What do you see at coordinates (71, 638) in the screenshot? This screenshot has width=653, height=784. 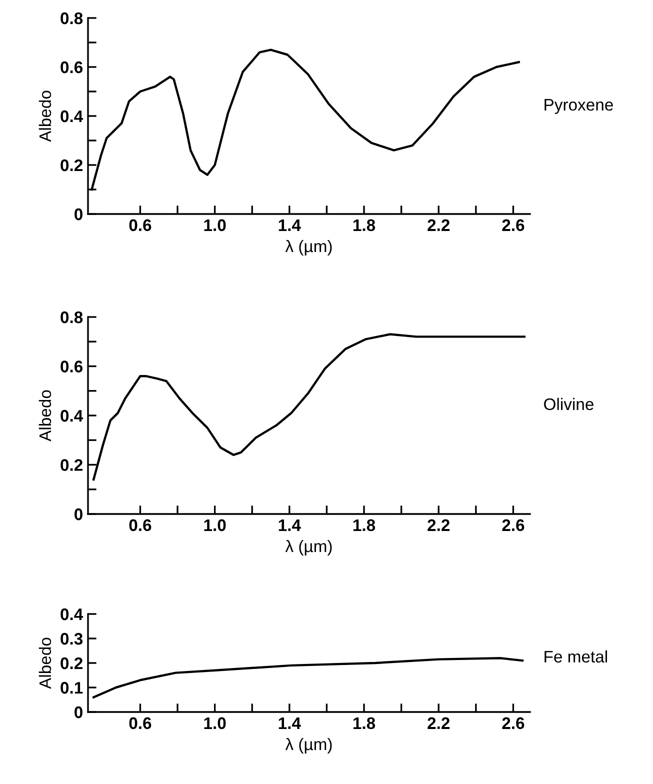 I see `y-tick-label: 0.3` at bounding box center [71, 638].